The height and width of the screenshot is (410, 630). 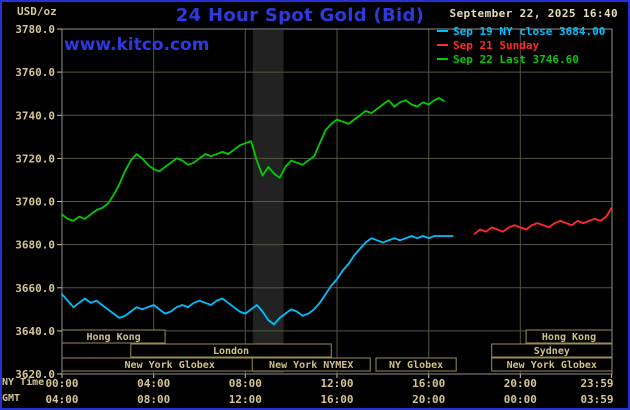 What do you see at coordinates (137, 45) in the screenshot?
I see `kitco-website-link: www.kitco.com` at bounding box center [137, 45].